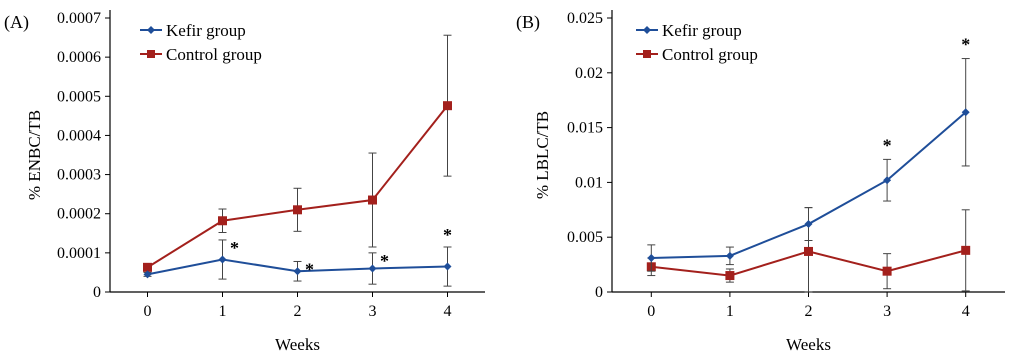 This screenshot has height=356, width=1016. I want to click on y-tick-label: 0.0003, so click(79, 175).